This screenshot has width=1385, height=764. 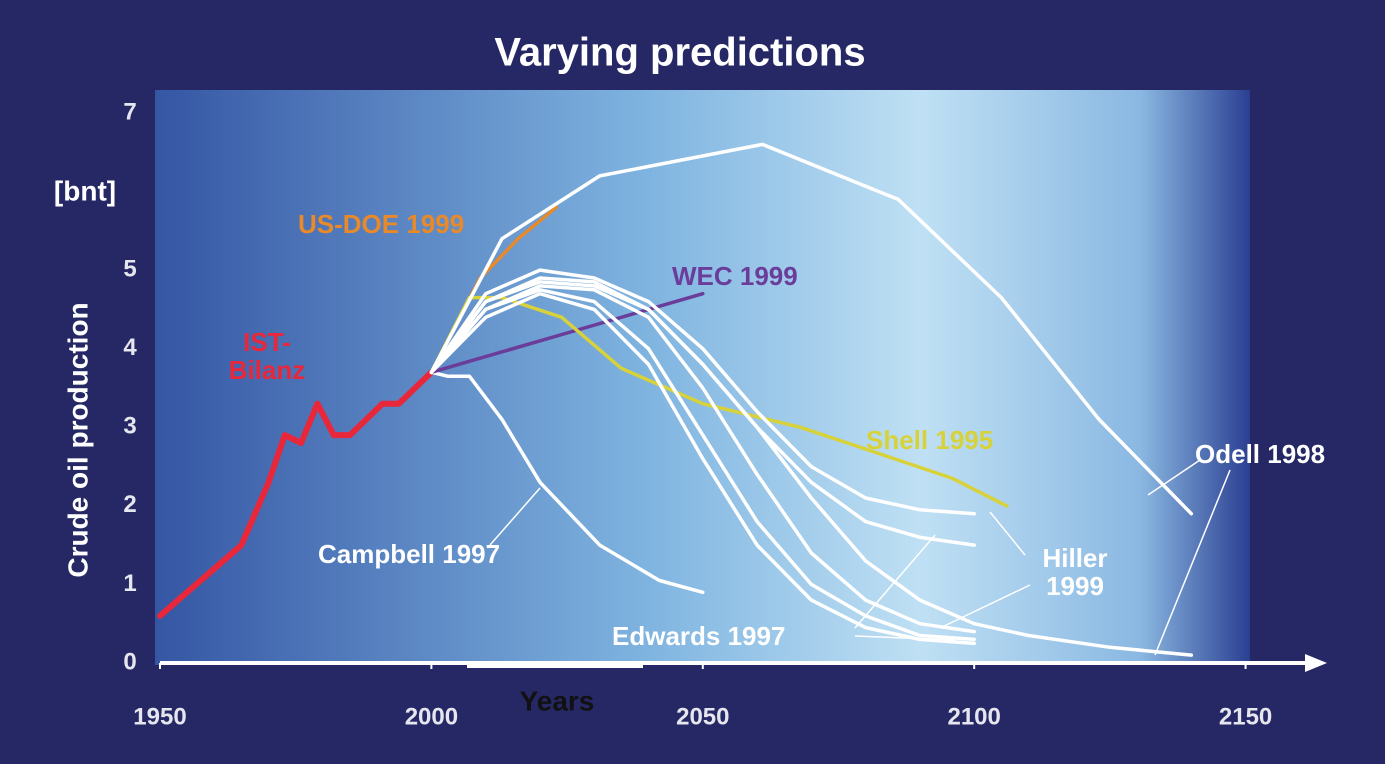 I want to click on series-label: US-DOE 1999, so click(x=381, y=224).